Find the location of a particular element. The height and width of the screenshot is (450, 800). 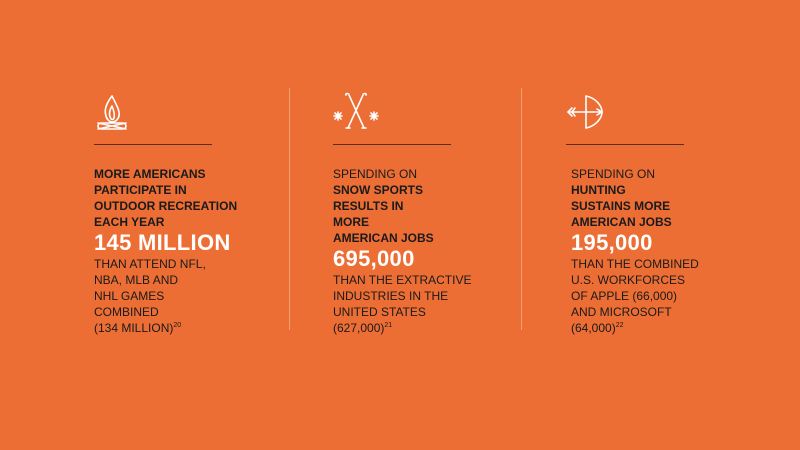

heading-line: RESULTS IN is located at coordinates (368, 206).